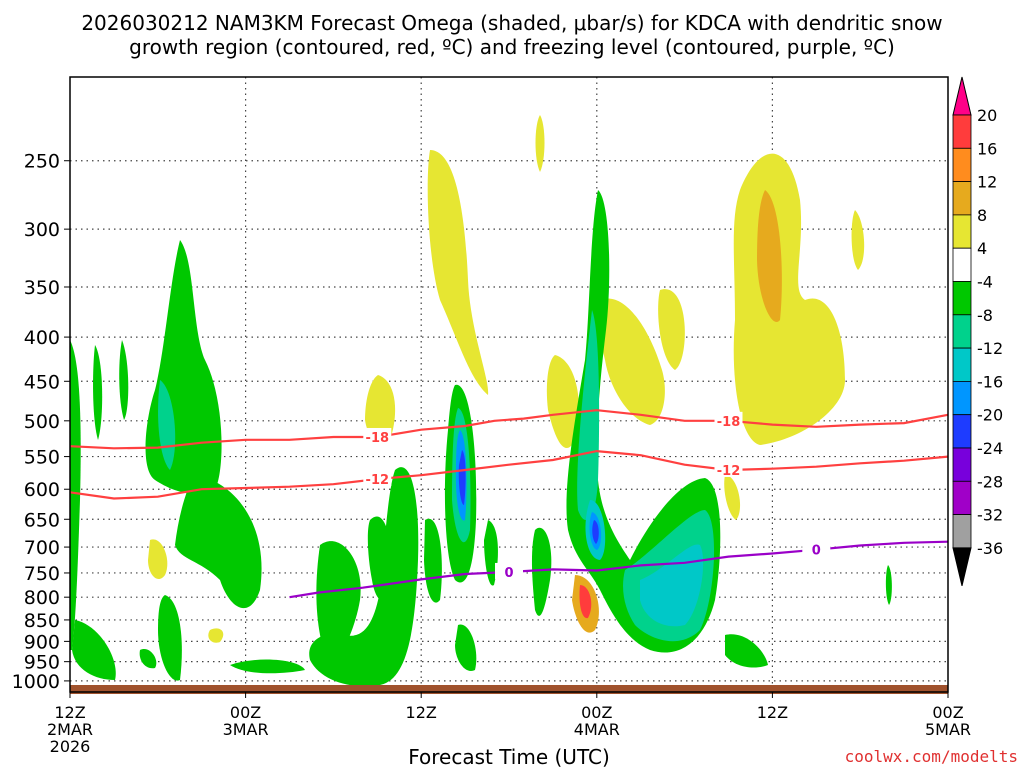  I want to click on colorbar-label: 12, so click(987, 182).